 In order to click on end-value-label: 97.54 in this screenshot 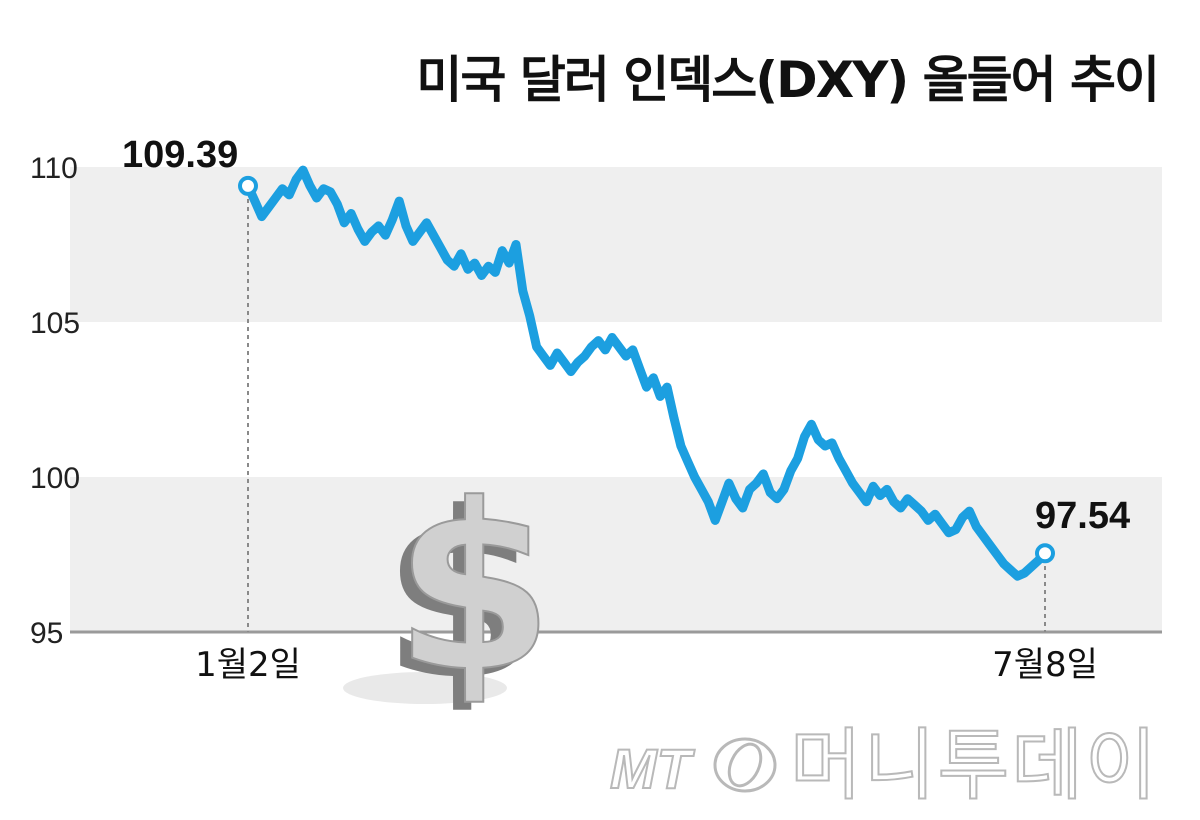, I will do `click(1082, 516)`.